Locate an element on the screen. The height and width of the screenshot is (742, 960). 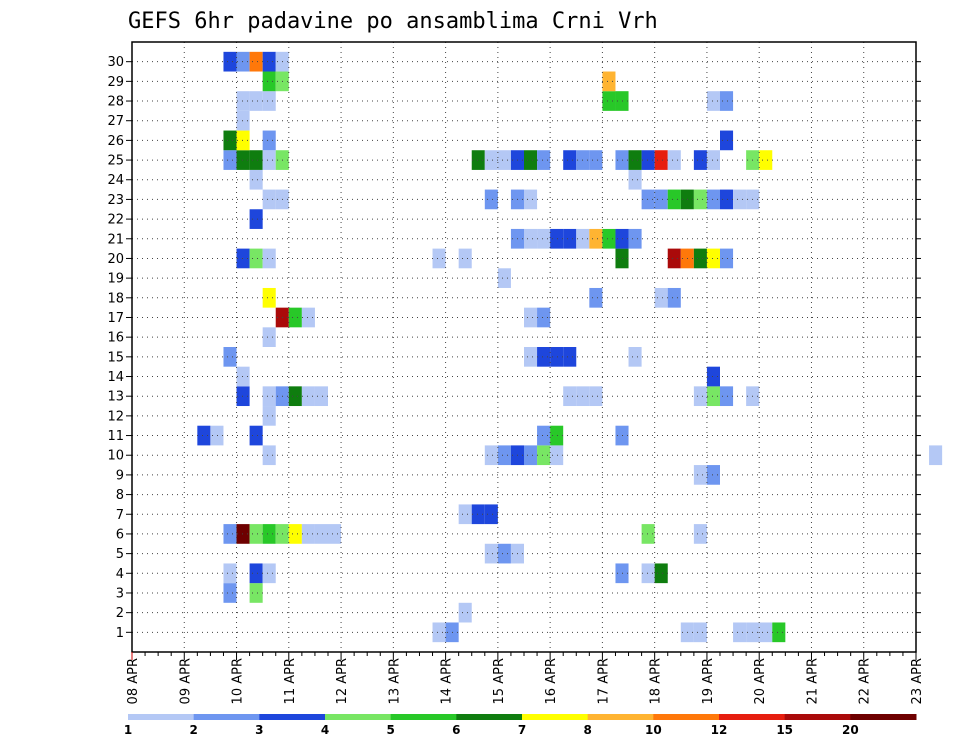
y-tick-label: 30 is located at coordinates (115, 62).